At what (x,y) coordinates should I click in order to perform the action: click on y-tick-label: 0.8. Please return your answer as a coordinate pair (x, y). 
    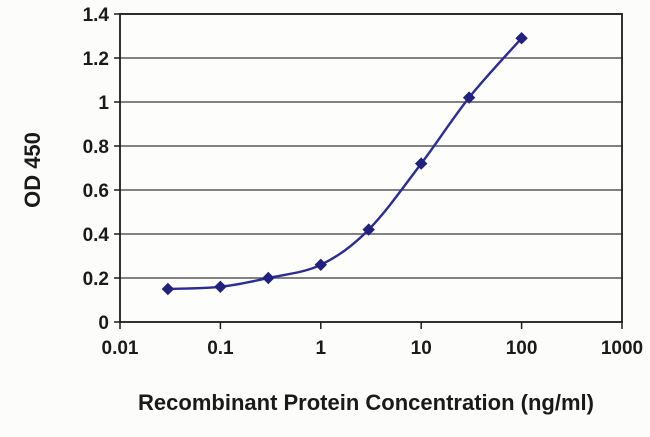
    Looking at the image, I should click on (96, 147).